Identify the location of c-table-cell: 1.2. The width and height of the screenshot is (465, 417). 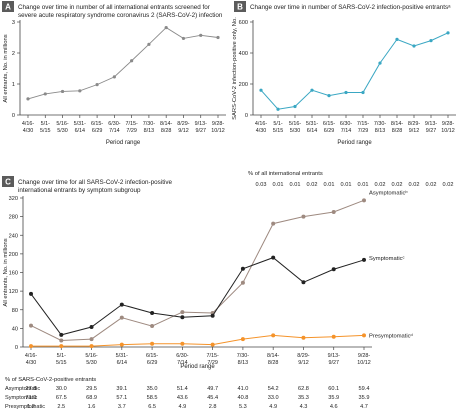
(31, 407).